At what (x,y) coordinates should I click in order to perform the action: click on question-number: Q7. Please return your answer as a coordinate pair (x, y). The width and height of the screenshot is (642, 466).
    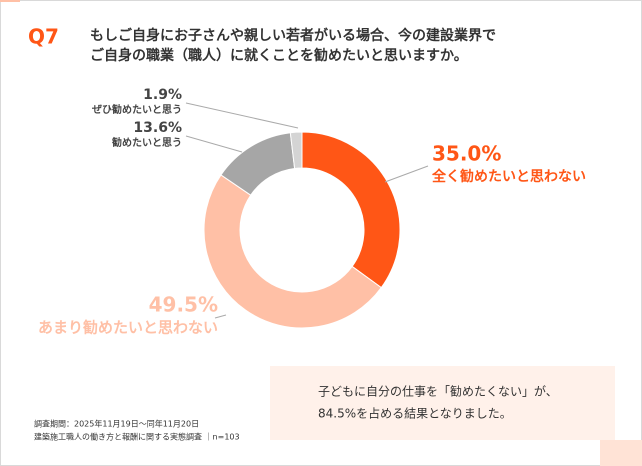
    Looking at the image, I should click on (43, 37).